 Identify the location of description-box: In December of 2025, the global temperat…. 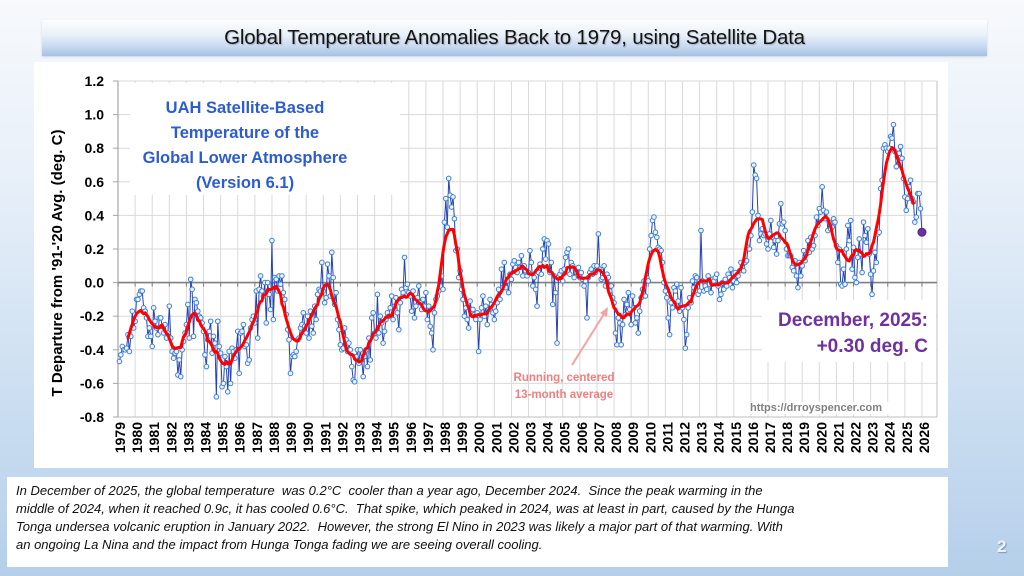
(477, 522).